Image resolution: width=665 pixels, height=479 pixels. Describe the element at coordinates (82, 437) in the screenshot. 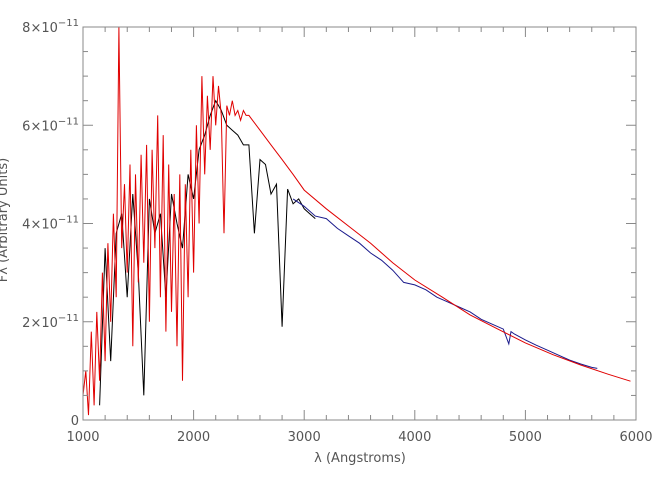

I see `x-tick-label: 1000` at that location.